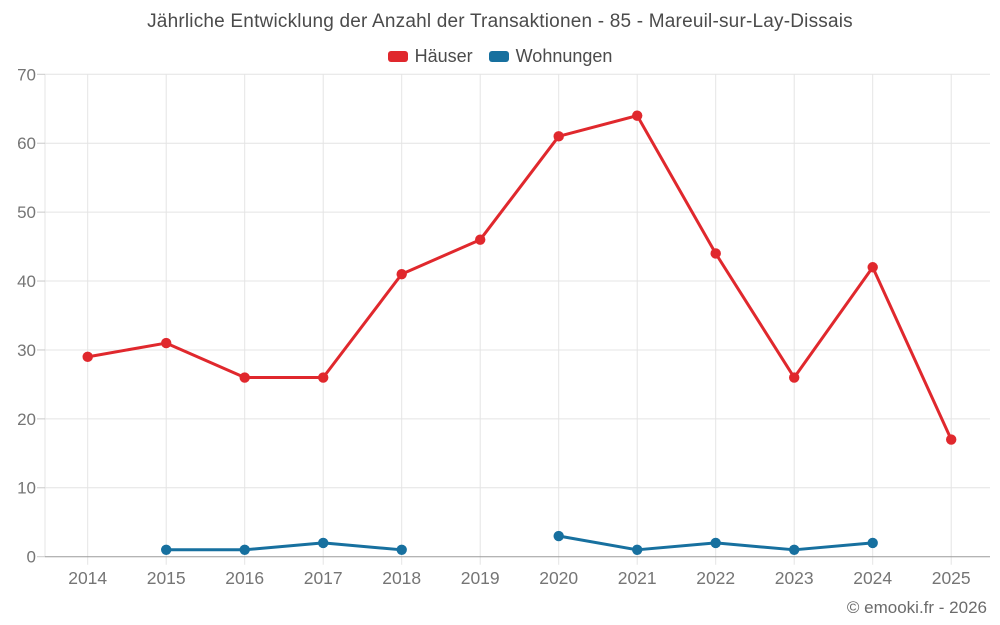 This screenshot has height=625, width=1000. I want to click on x-axis-label: 2018, so click(401, 578).